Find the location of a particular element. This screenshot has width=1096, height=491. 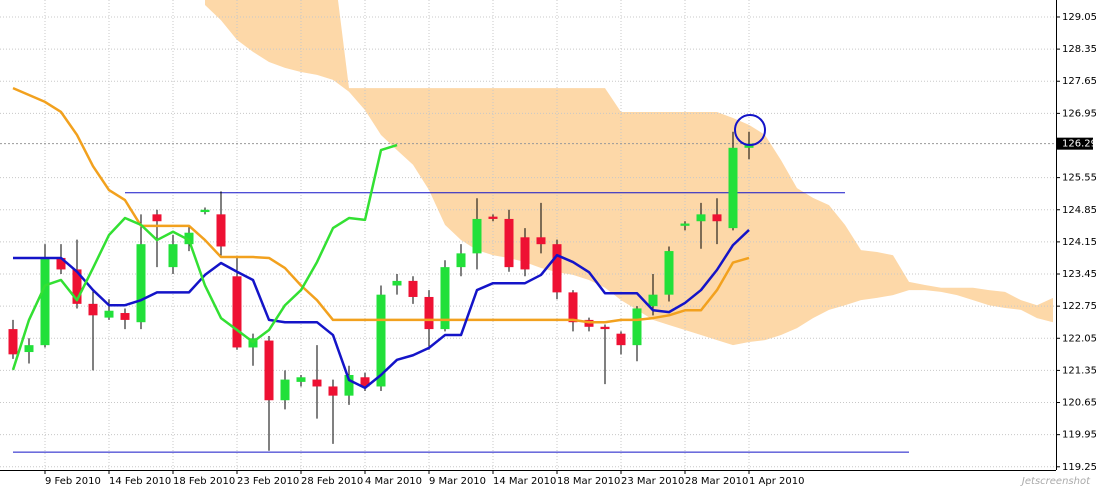

last-price-box is located at coordinates (1075, 143).